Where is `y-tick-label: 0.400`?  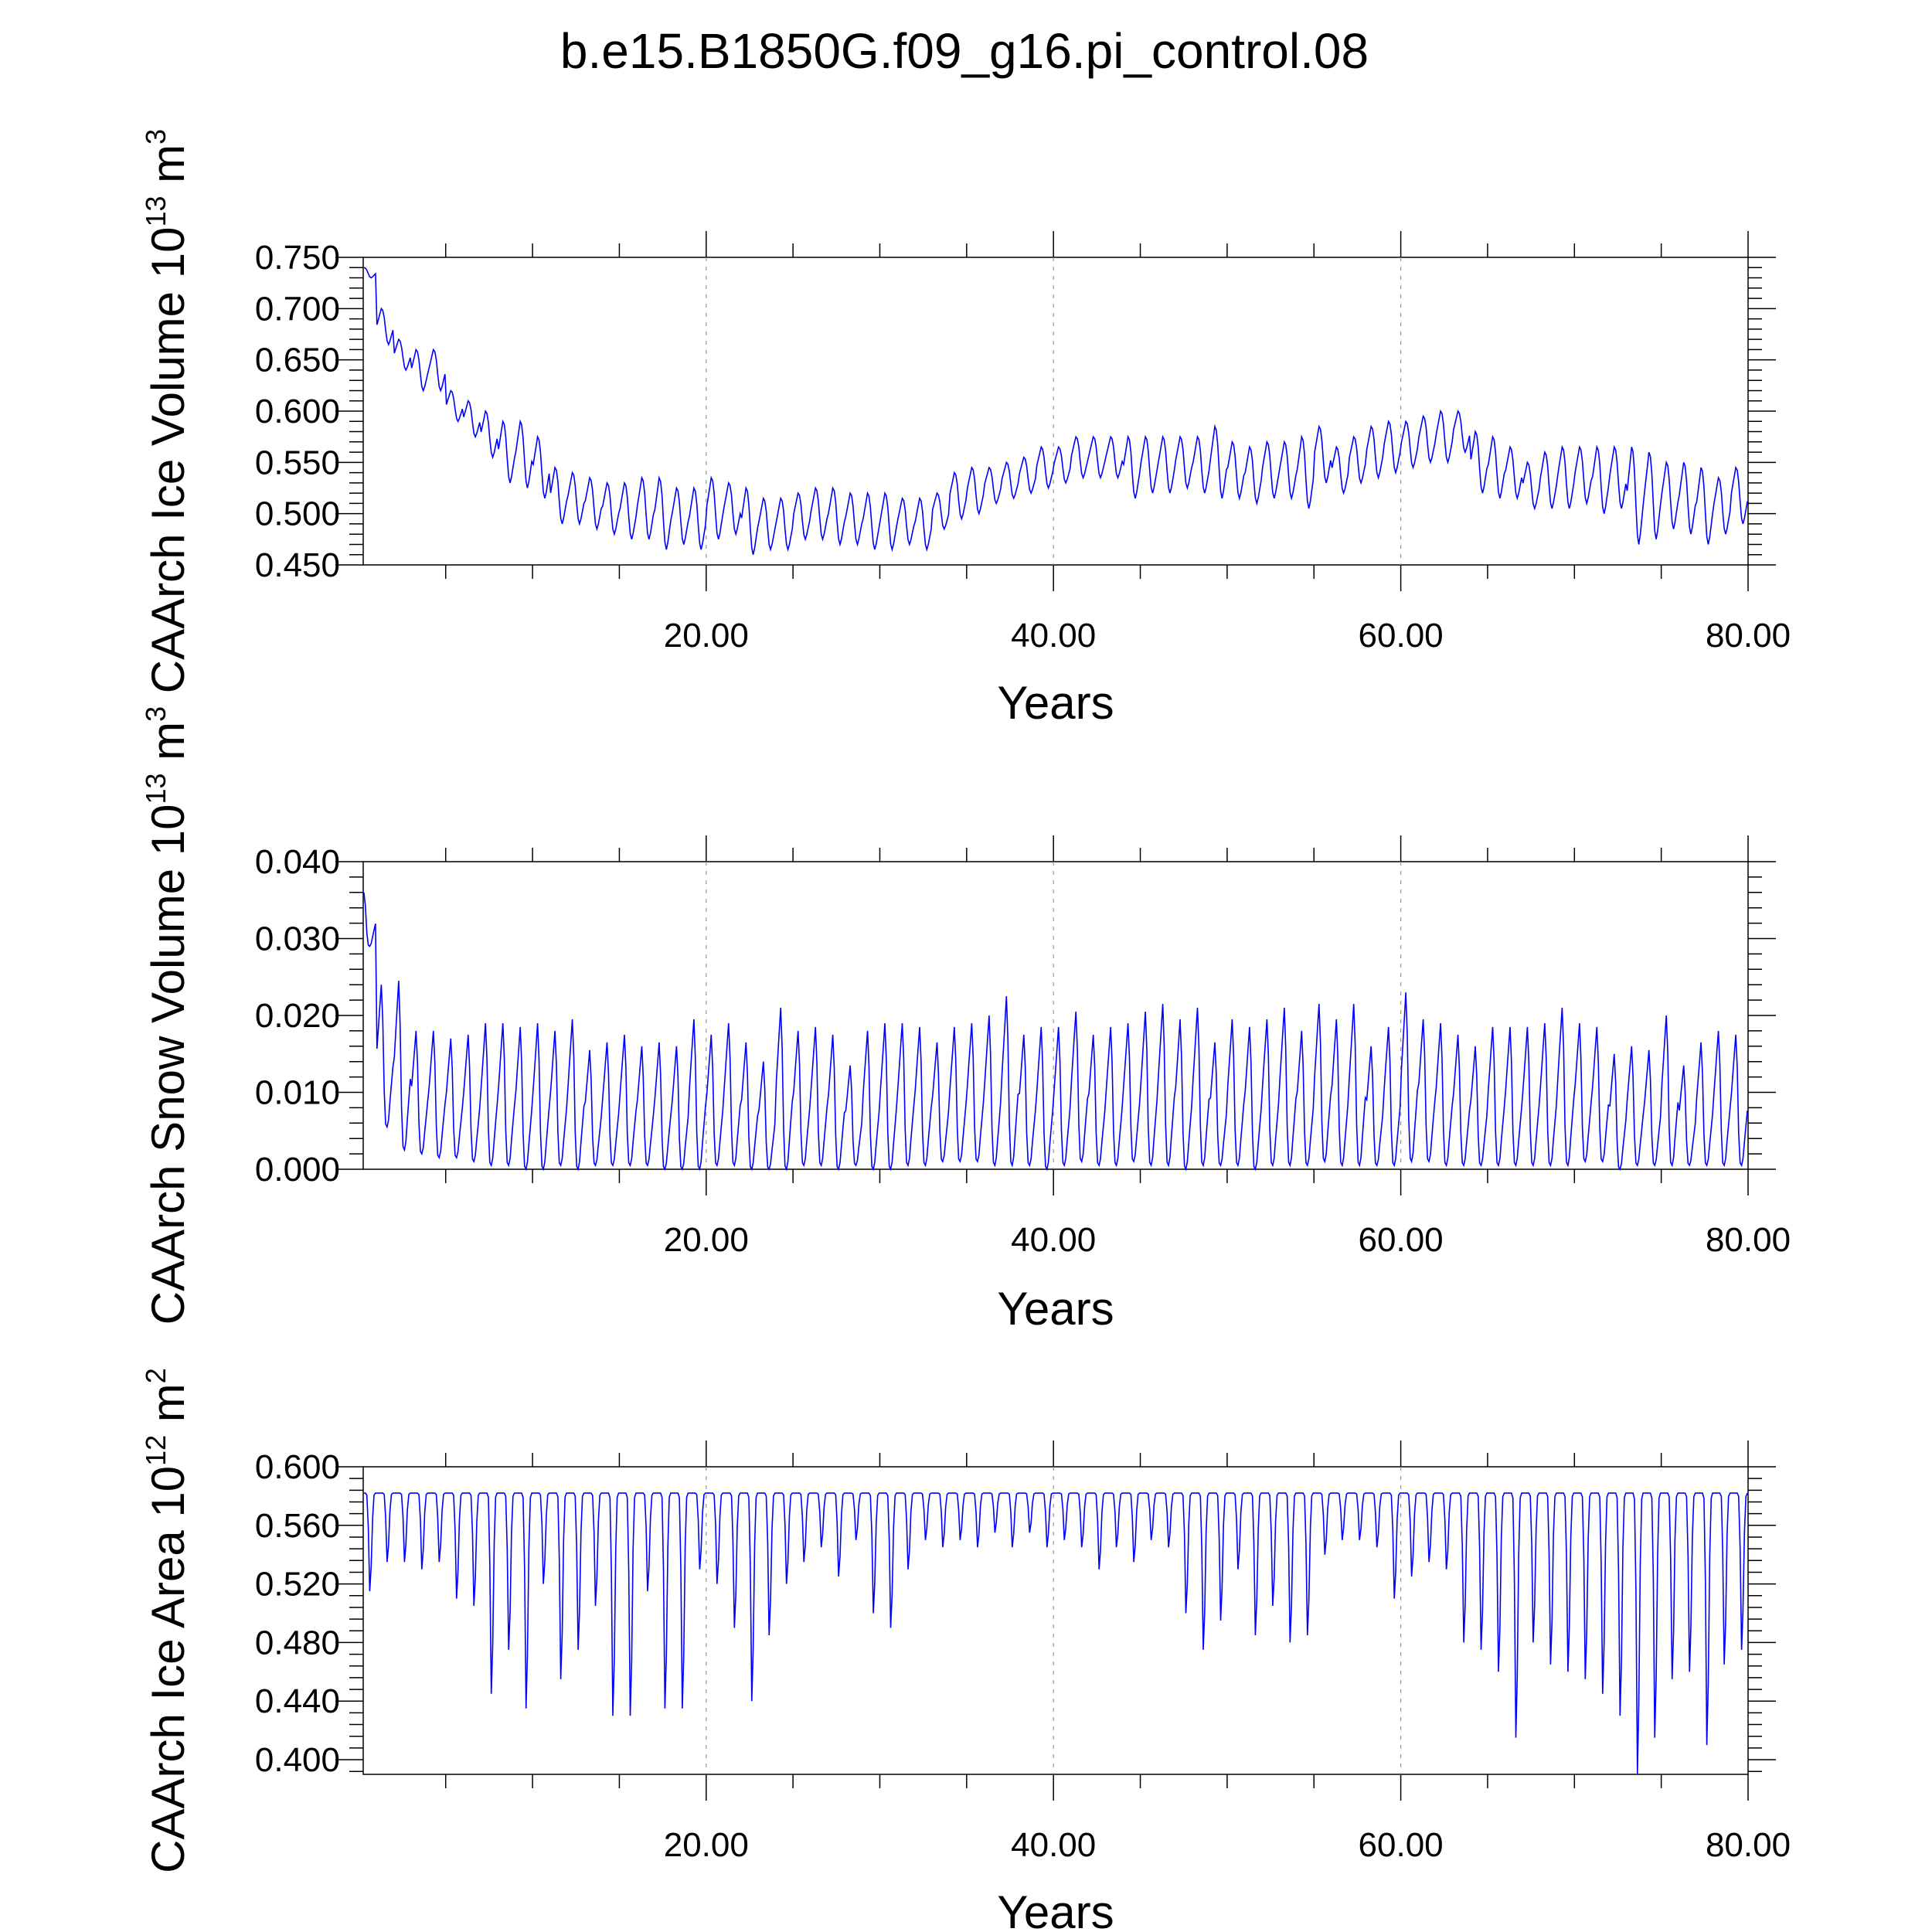
y-tick-label: 0.400 is located at coordinates (298, 1760).